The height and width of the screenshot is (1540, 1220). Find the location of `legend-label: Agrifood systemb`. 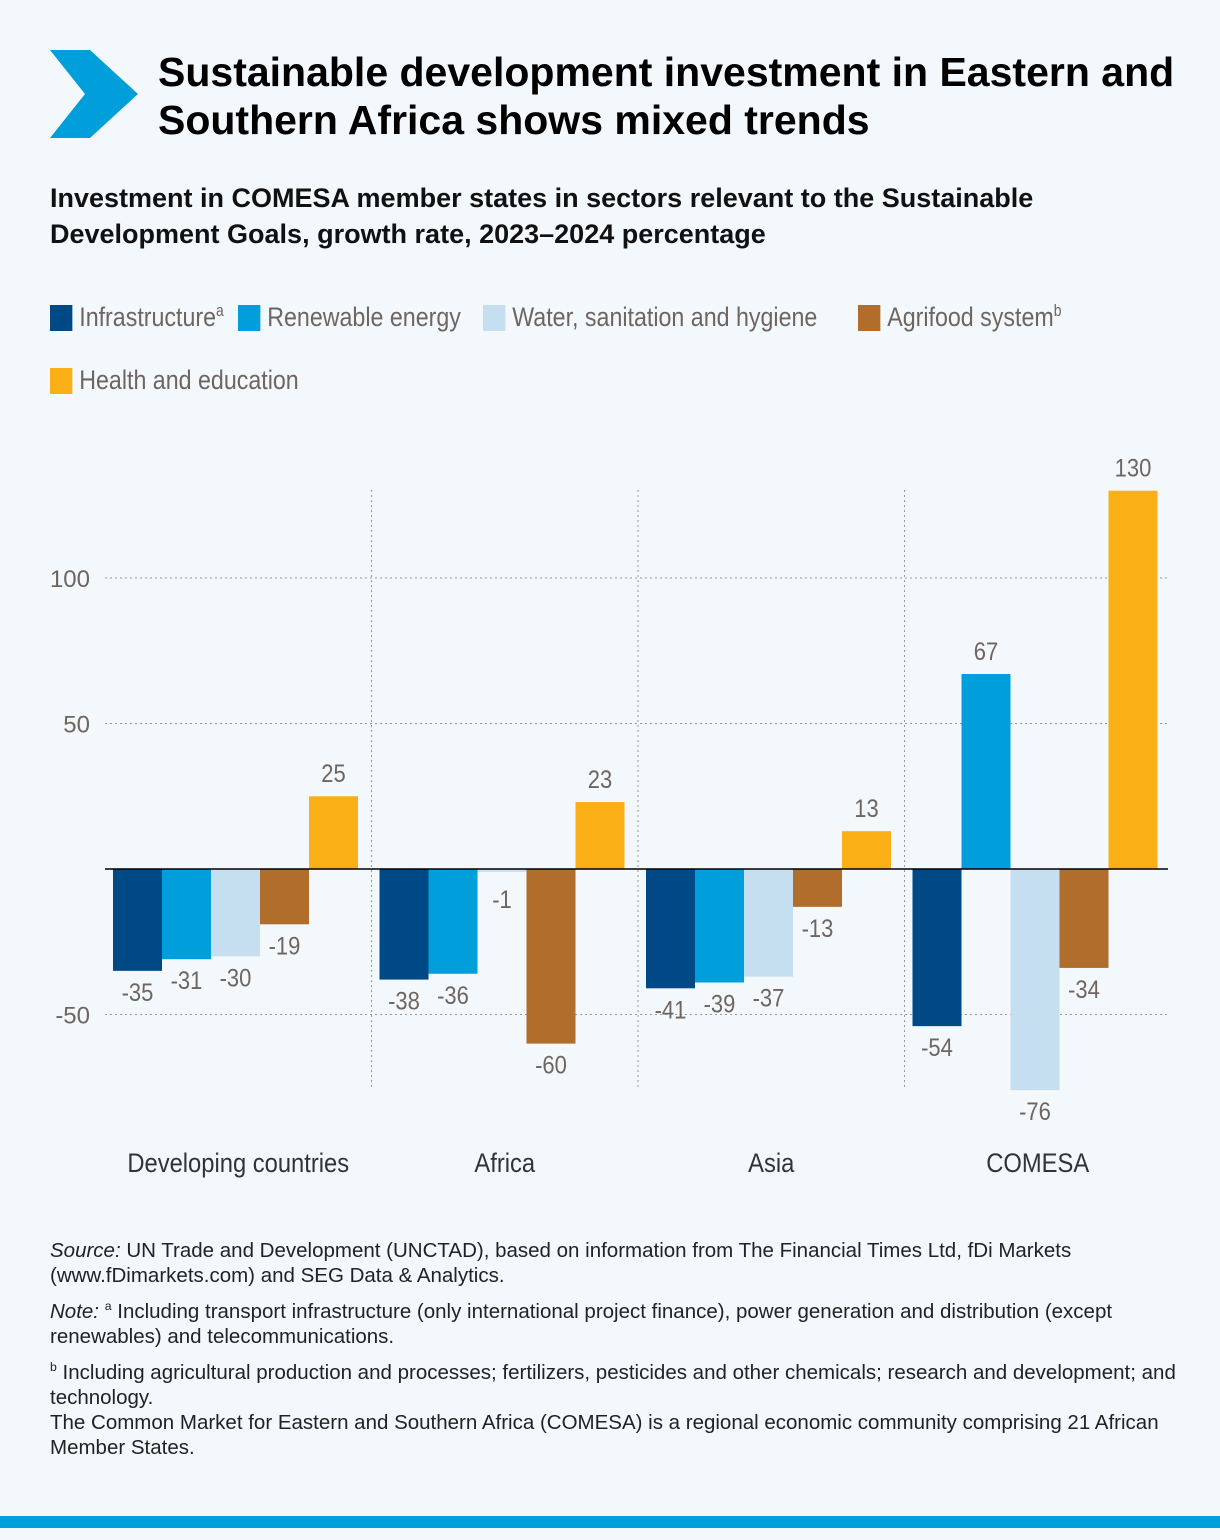

legend-label: Agrifood systemb is located at coordinates (974, 317).